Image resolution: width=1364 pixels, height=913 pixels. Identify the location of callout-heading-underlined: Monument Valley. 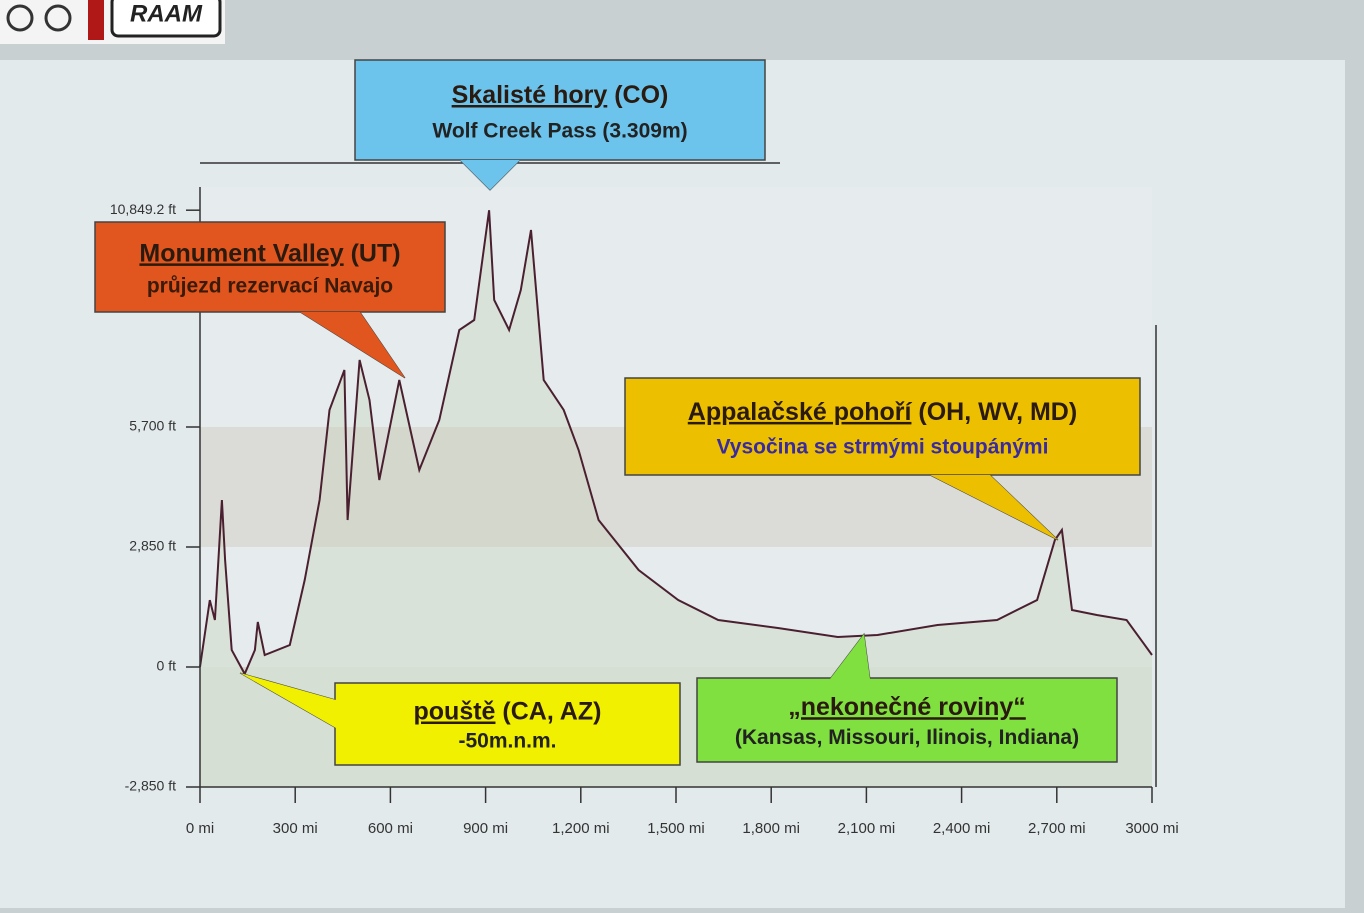
(241, 253).